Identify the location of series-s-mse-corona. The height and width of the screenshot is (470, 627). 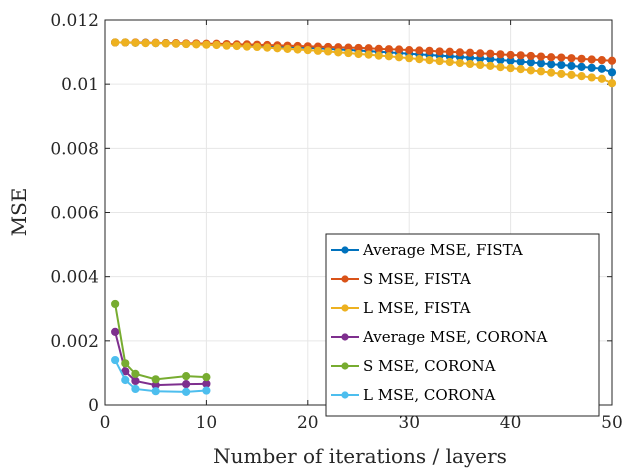
(161, 341).